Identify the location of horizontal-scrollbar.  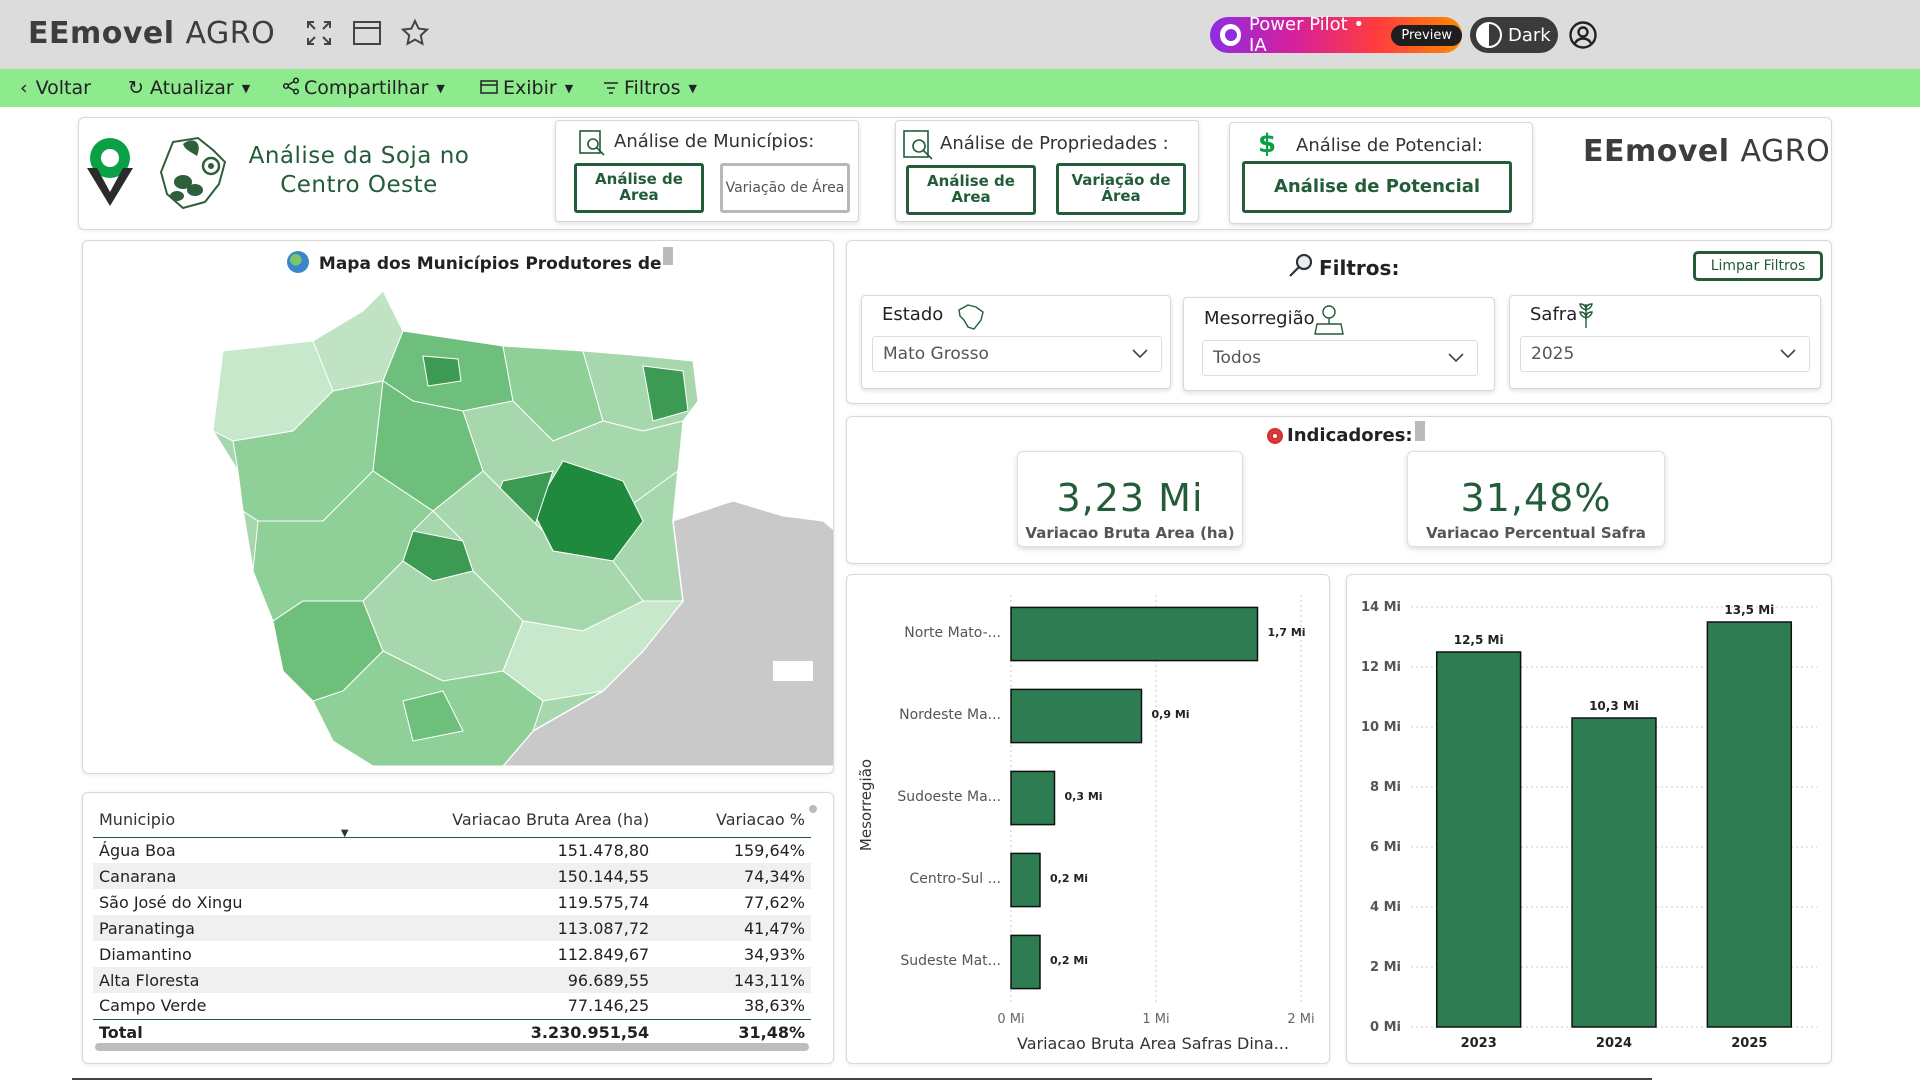
(452, 1047).